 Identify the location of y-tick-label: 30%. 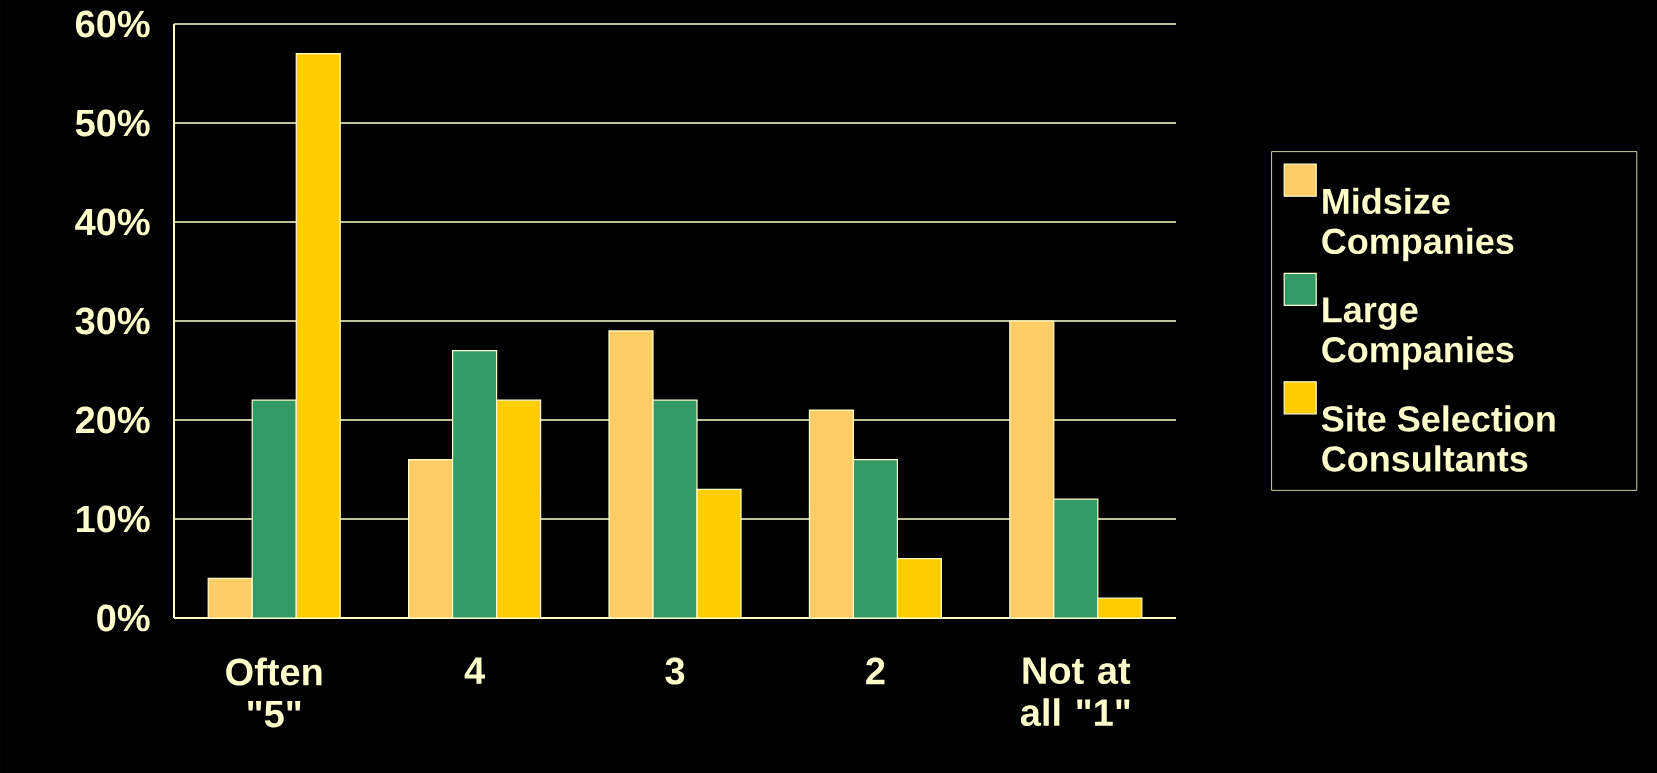
(112, 321).